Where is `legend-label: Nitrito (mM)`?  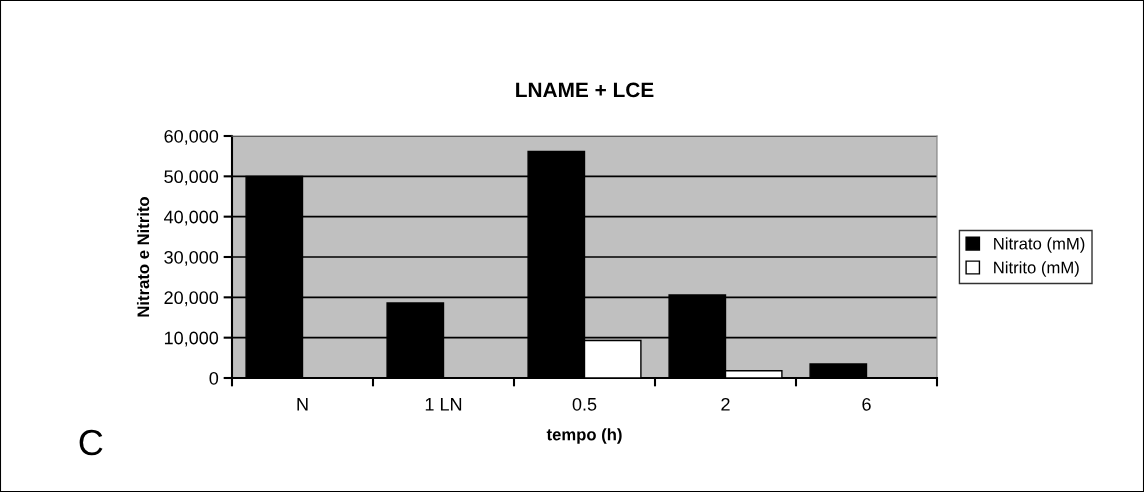 legend-label: Nitrito (mM) is located at coordinates (1036, 269).